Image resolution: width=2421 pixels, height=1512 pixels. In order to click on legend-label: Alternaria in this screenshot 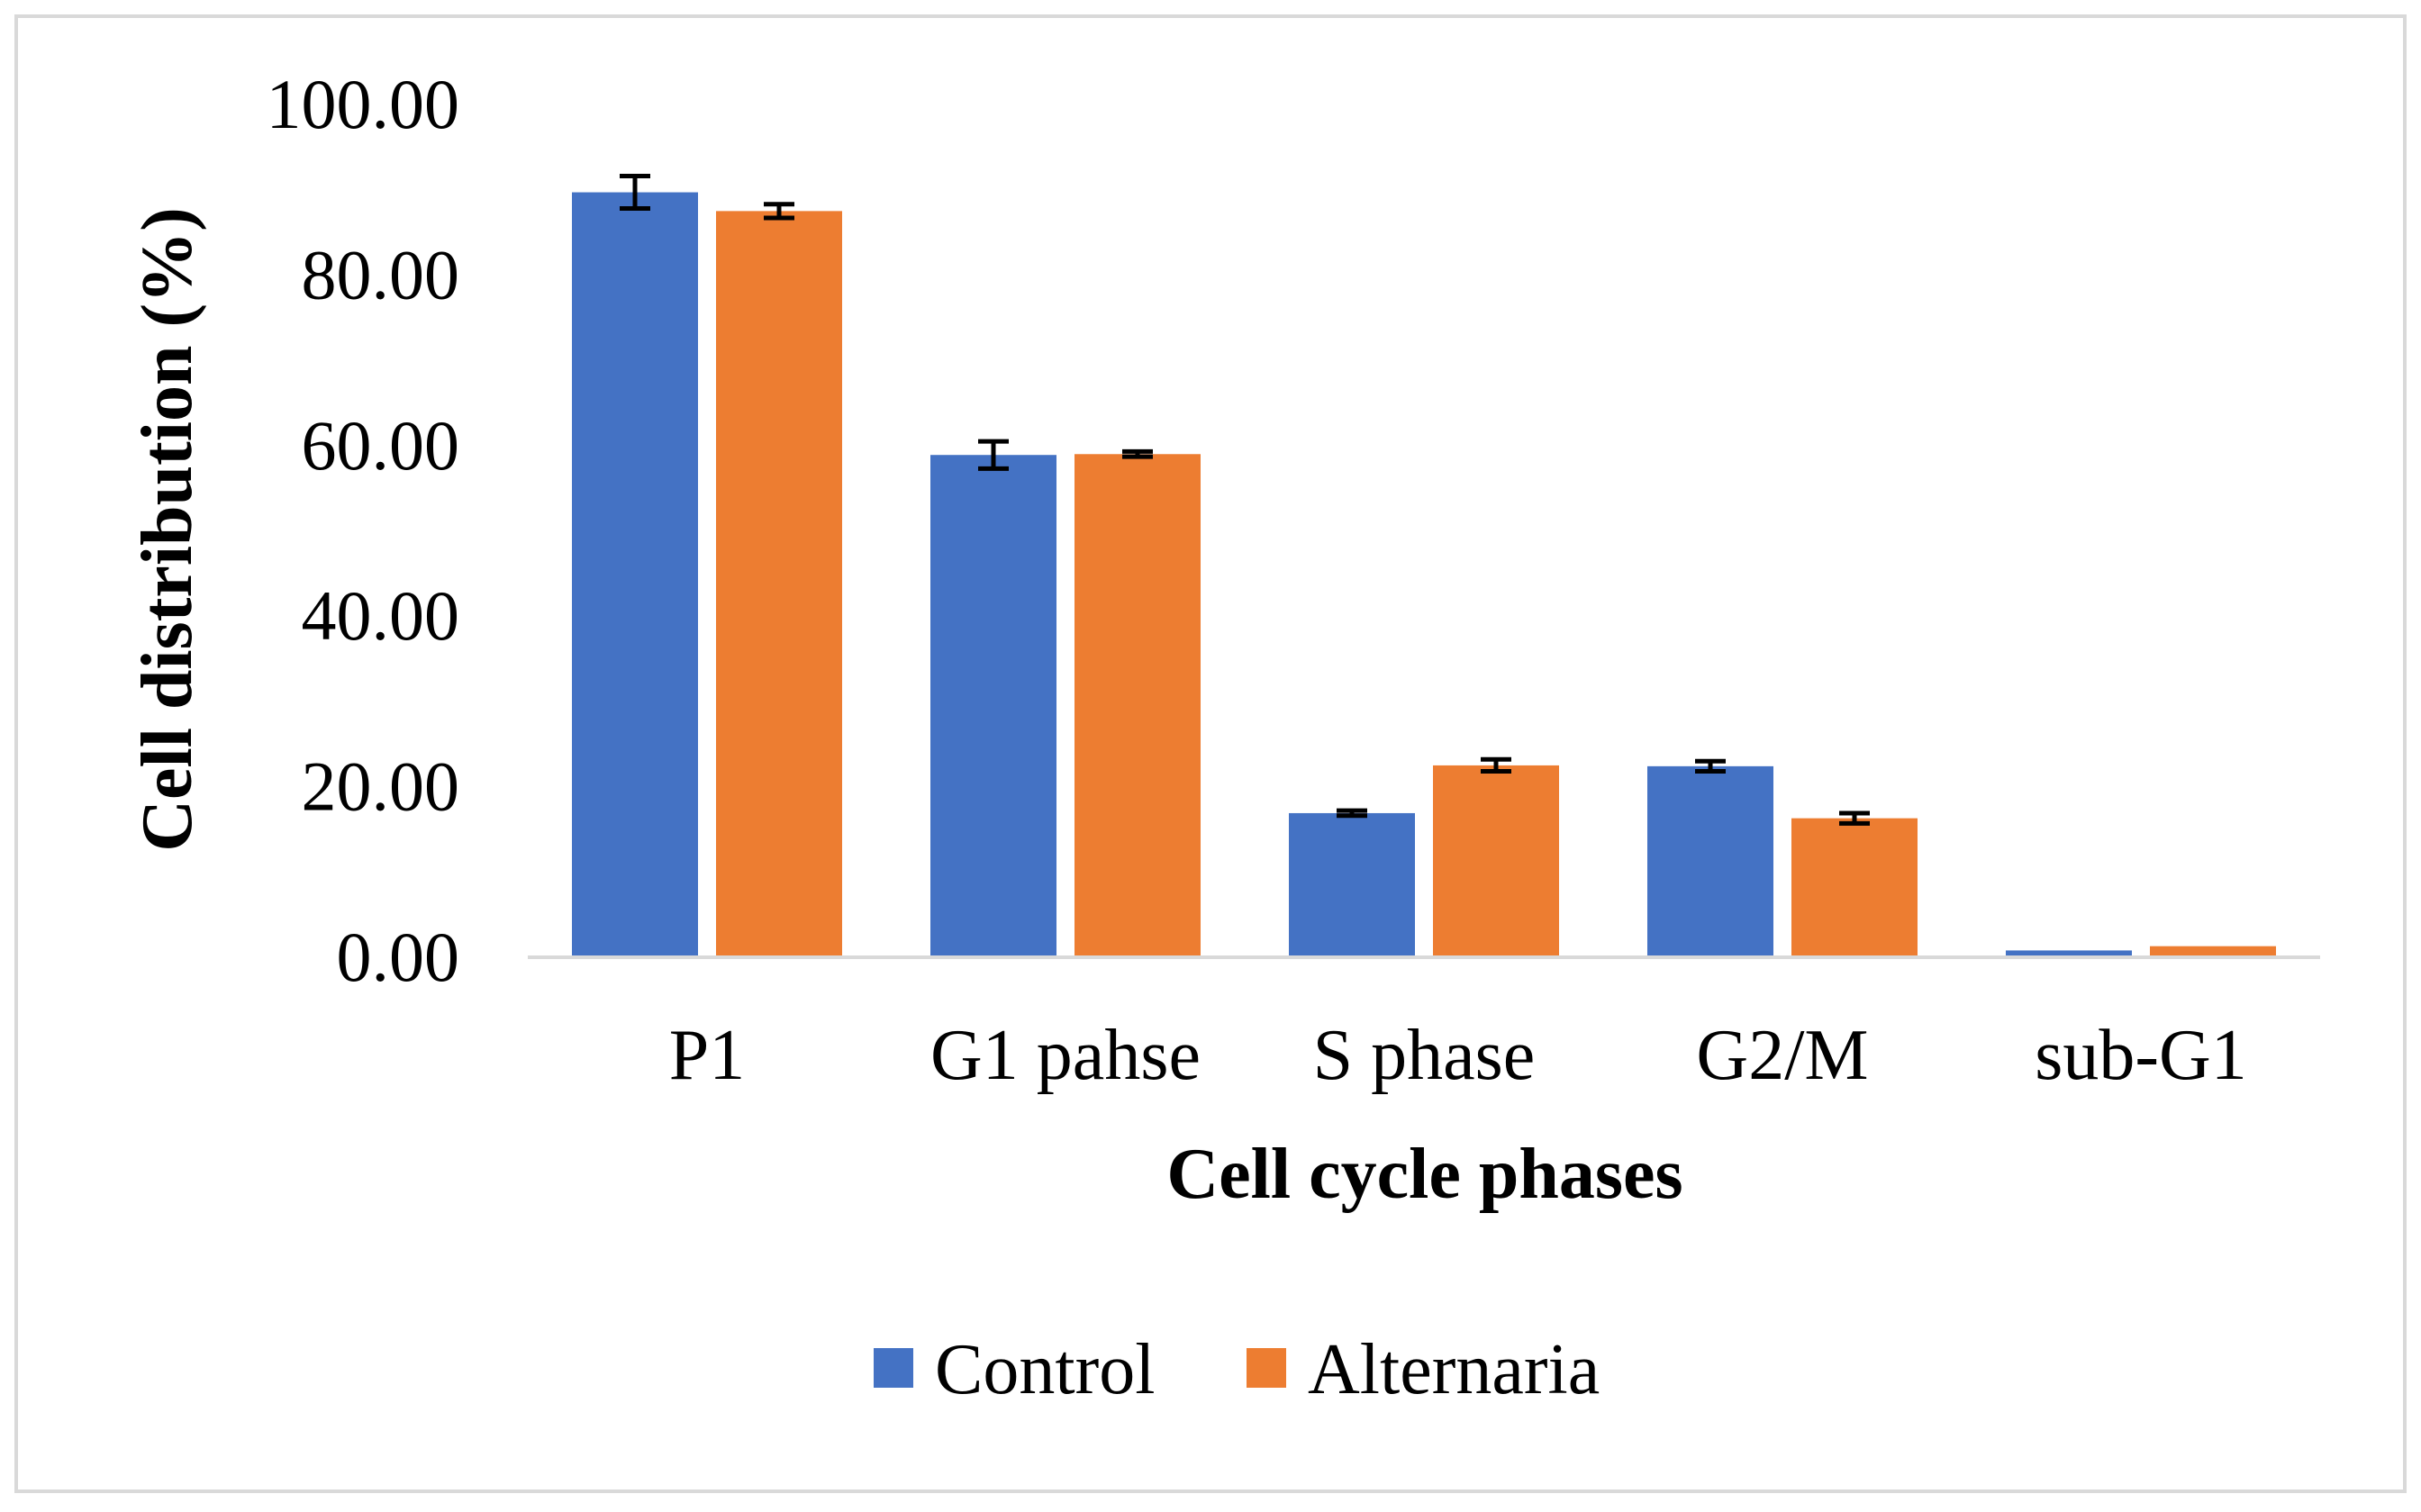, I will do `click(1454, 1369)`.